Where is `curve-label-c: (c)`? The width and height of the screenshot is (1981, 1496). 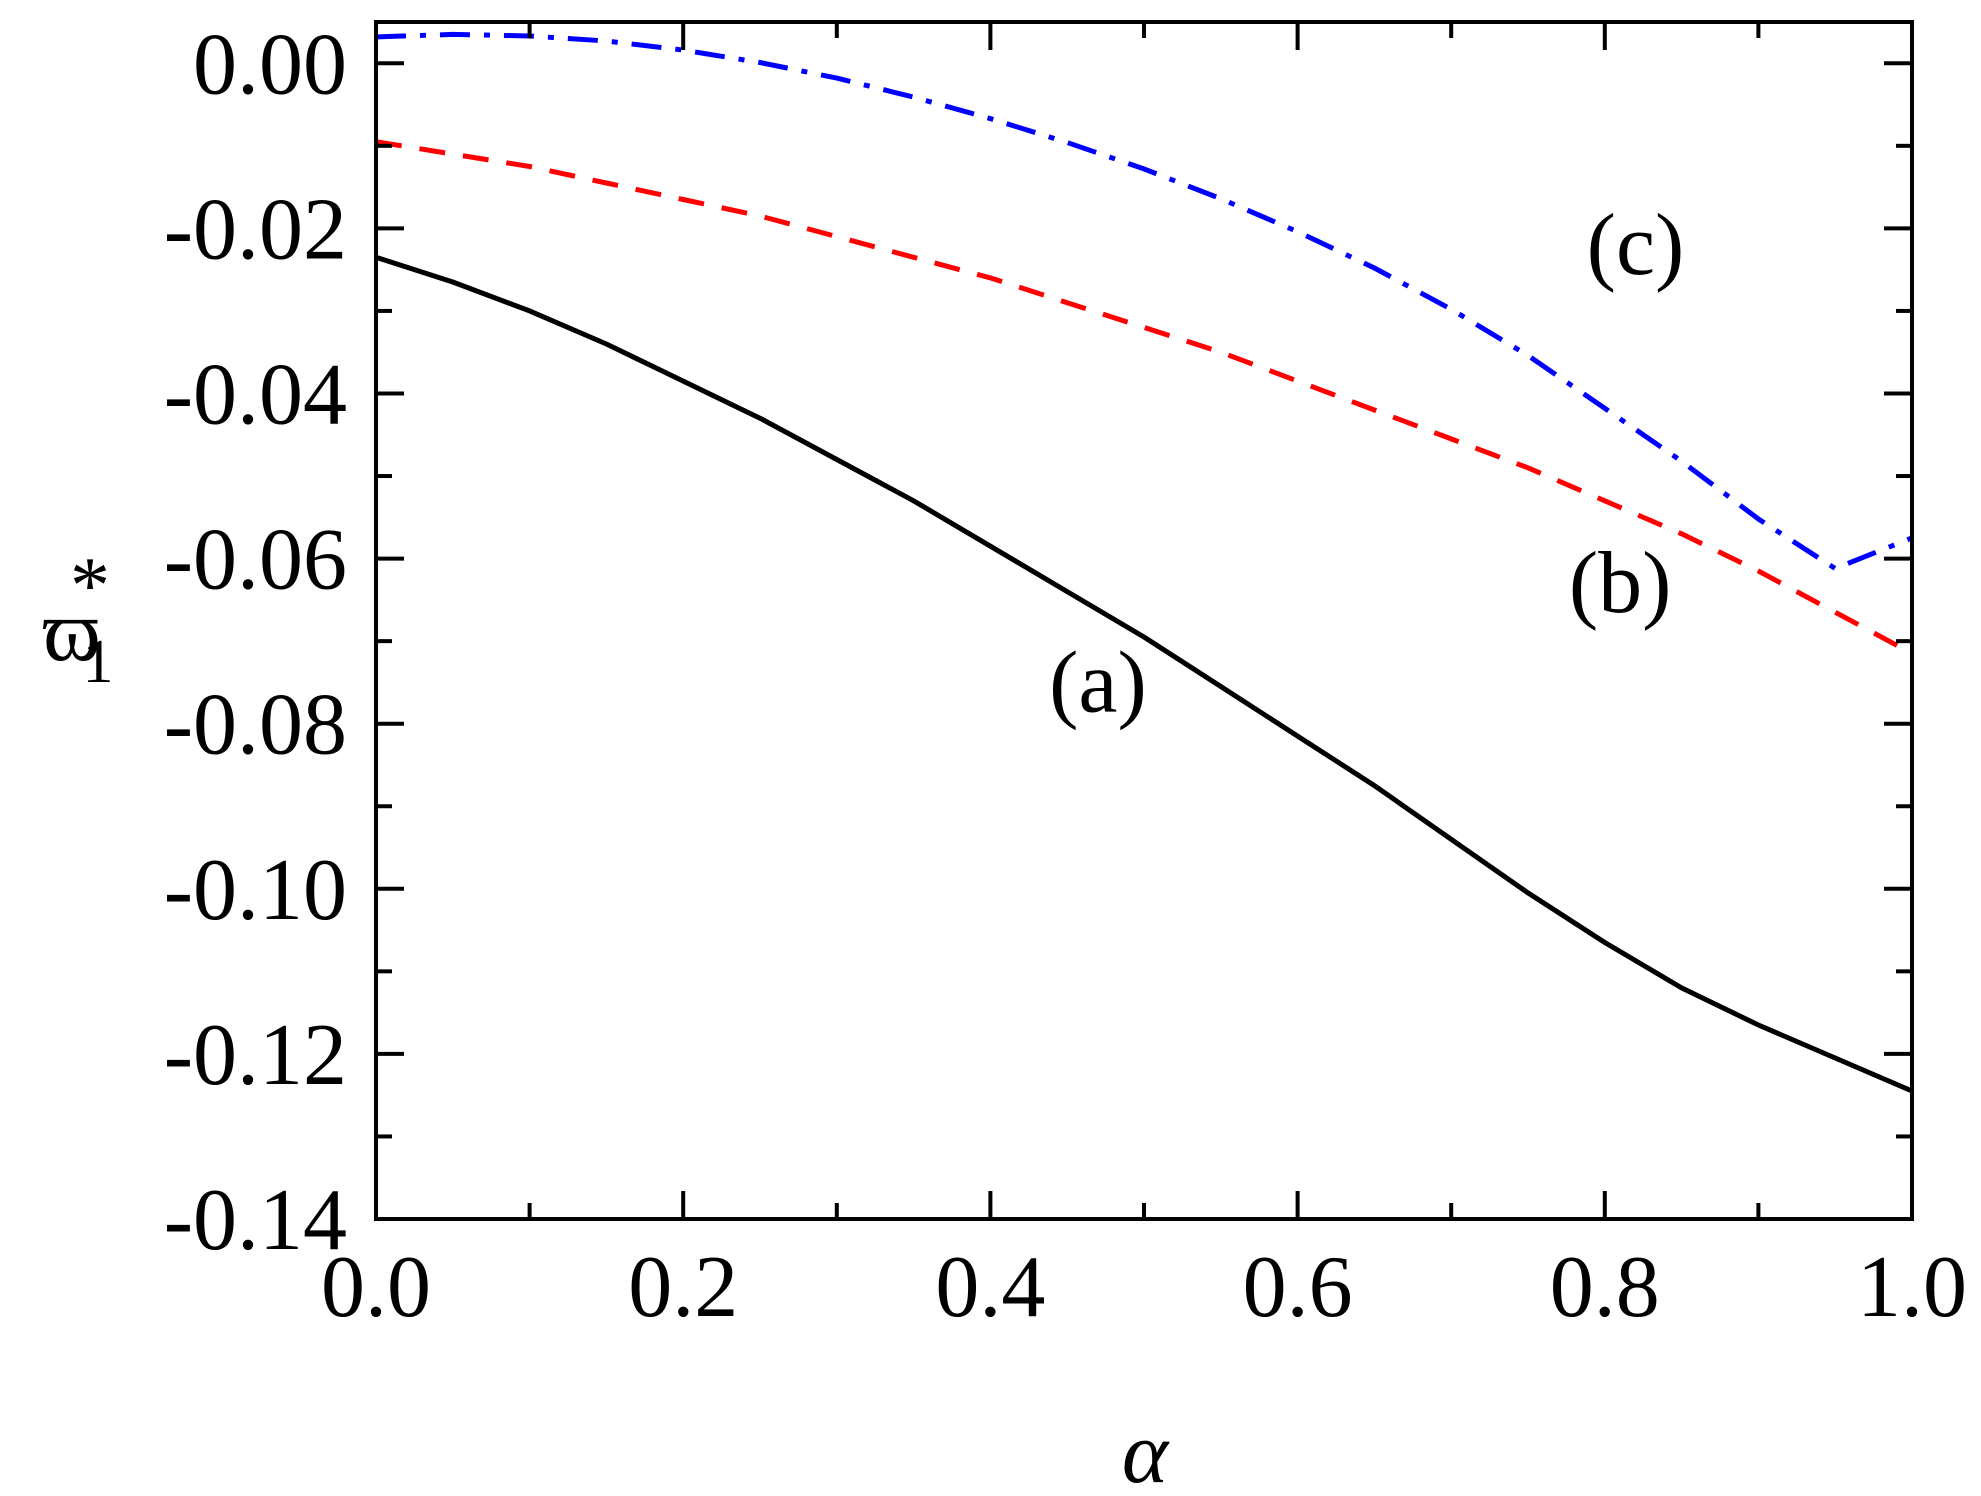 curve-label-c: (c) is located at coordinates (1636, 245).